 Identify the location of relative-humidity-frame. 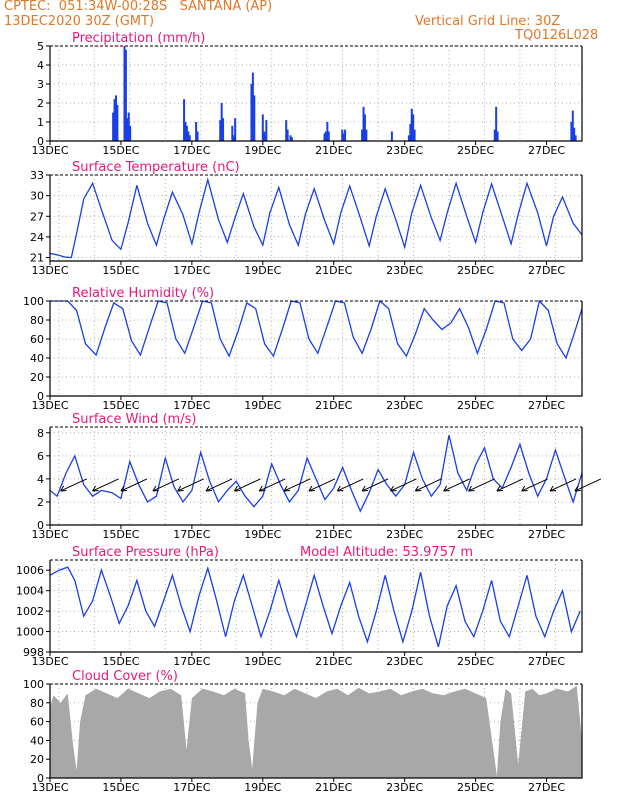
(316, 349).